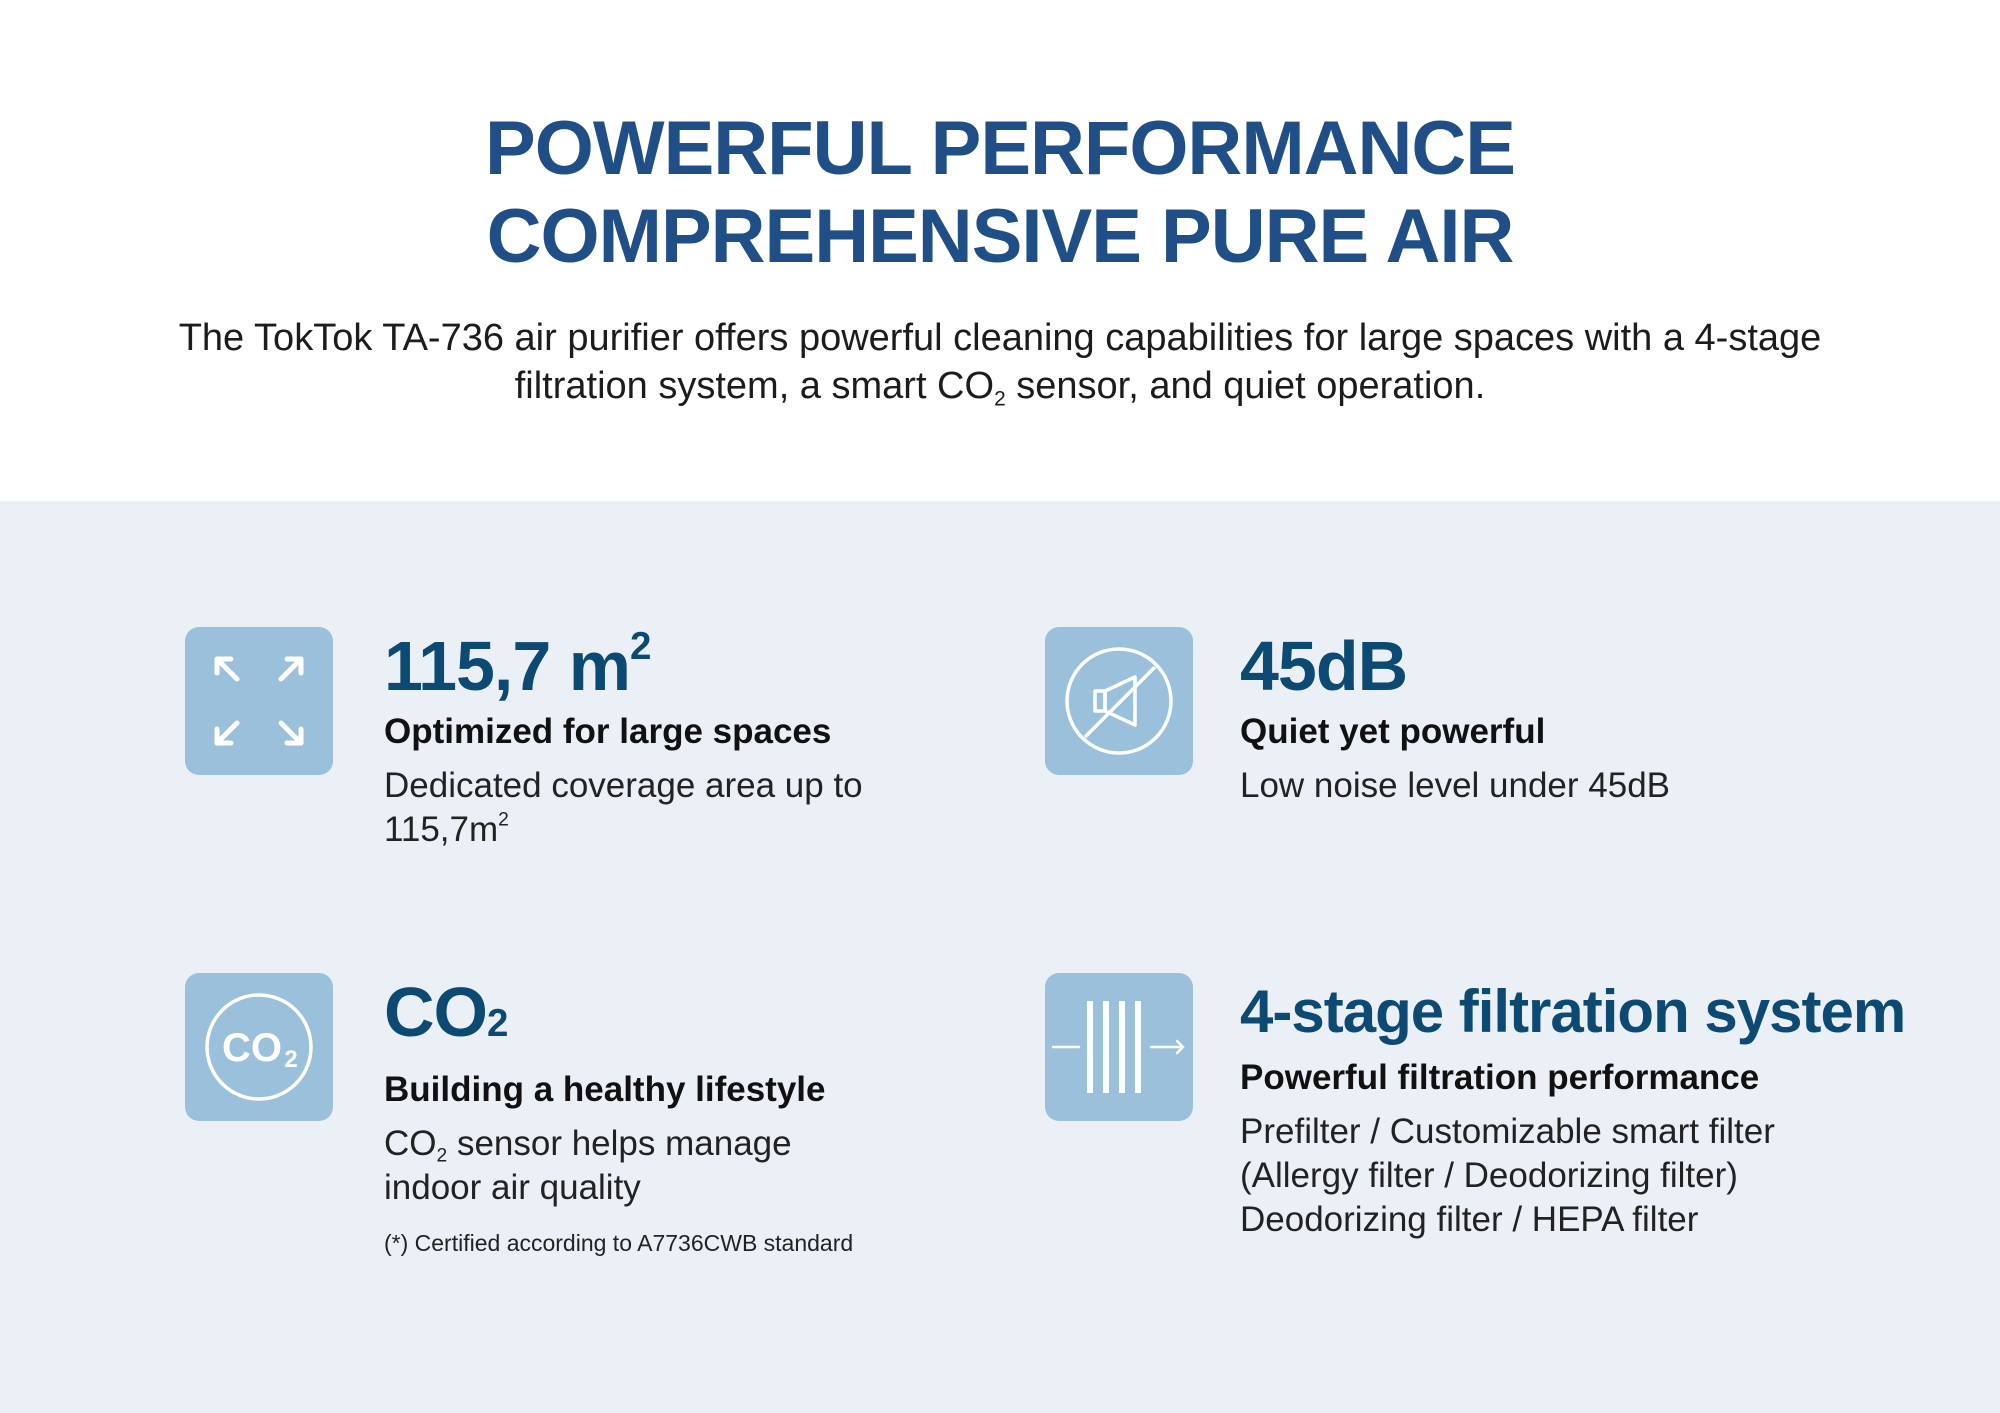  I want to click on feature-heading: Powerful filtration performance, so click(1500, 1077).